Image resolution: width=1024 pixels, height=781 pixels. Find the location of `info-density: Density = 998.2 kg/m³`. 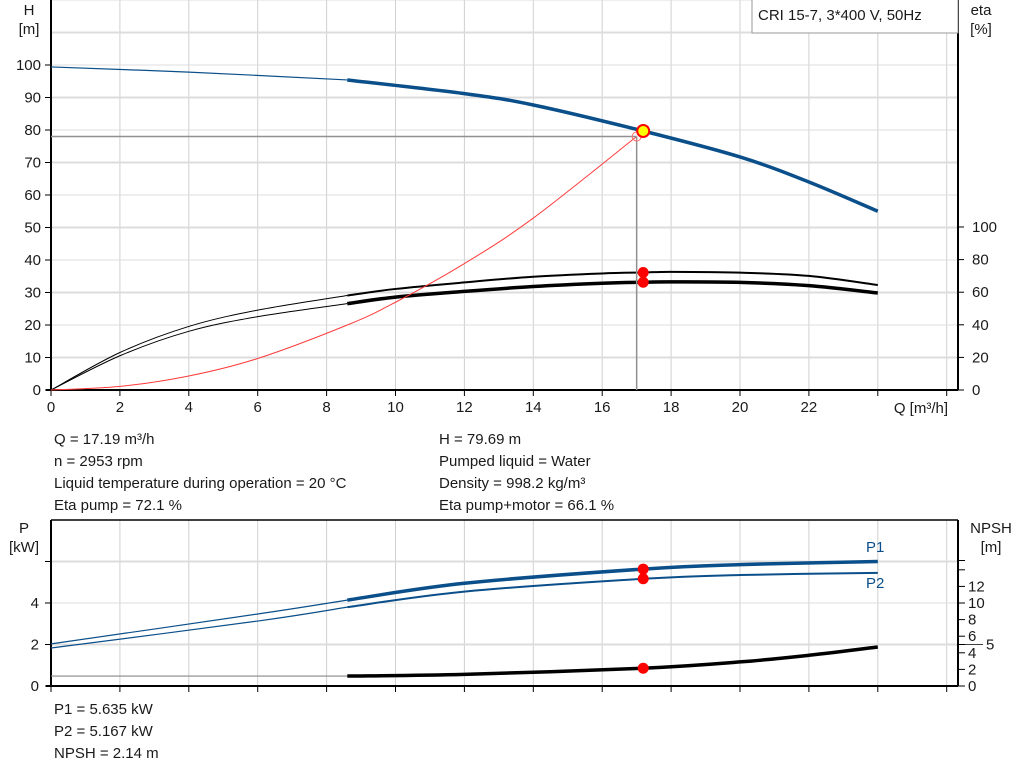

info-density: Density = 998.2 kg/m³ is located at coordinates (512, 483).